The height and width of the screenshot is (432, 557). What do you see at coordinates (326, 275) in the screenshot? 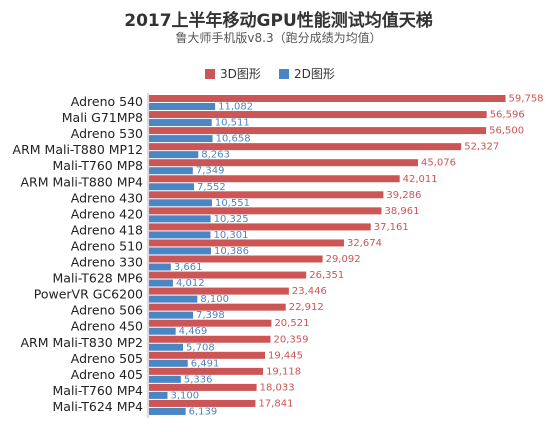
I see `data-label-3d: 26,351` at bounding box center [326, 275].